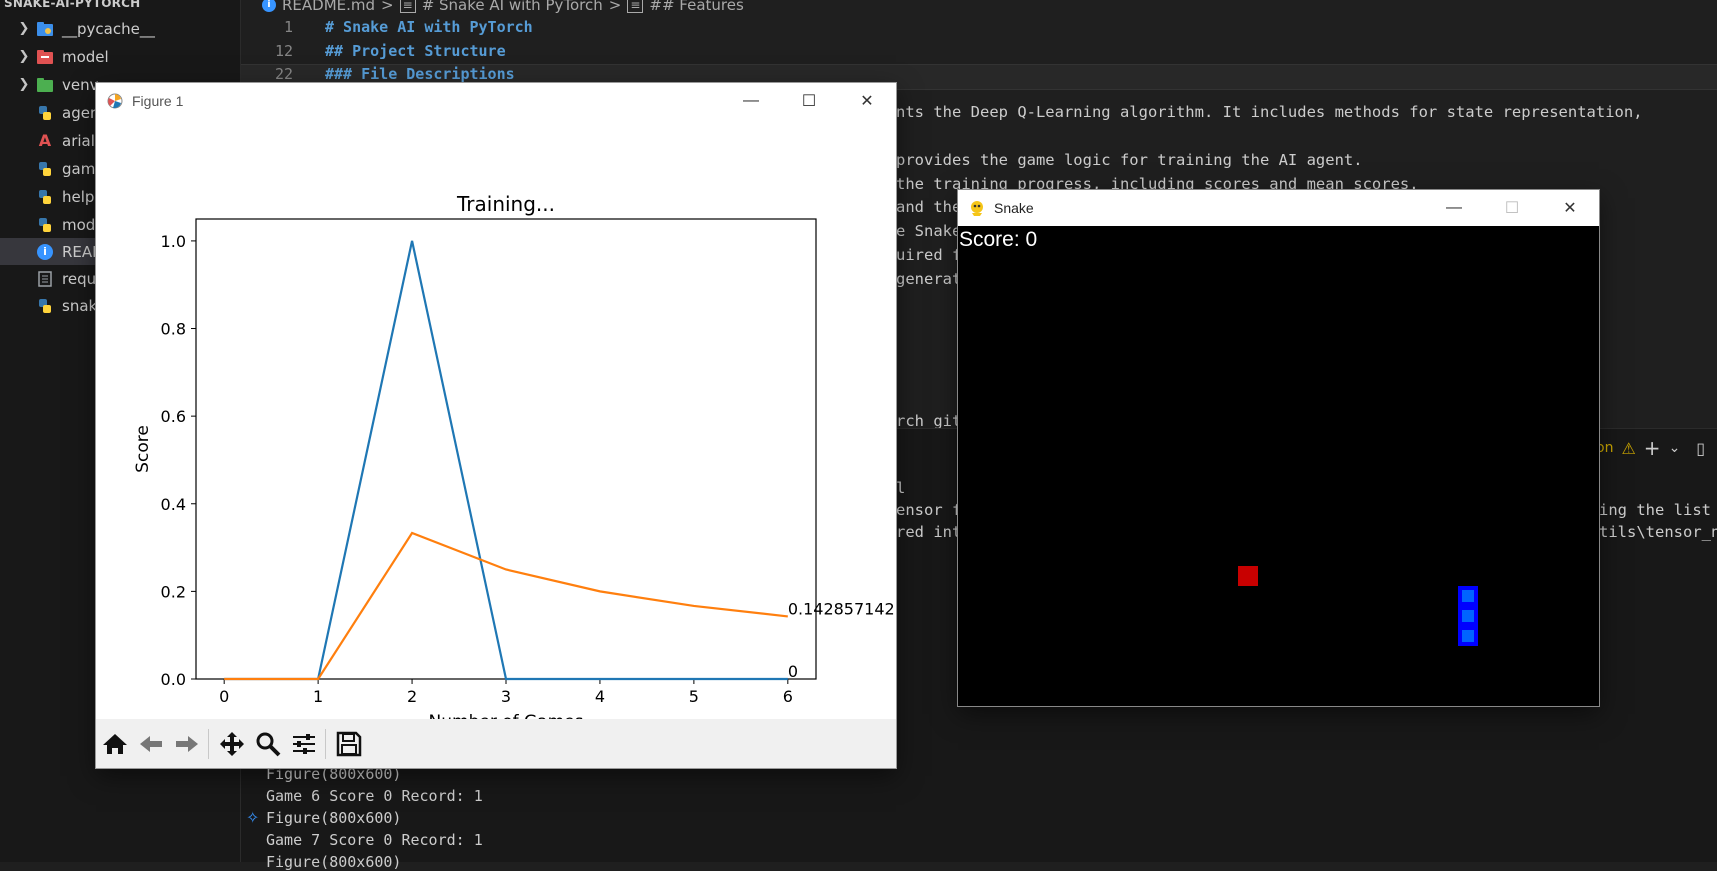  What do you see at coordinates (1700, 448) in the screenshot?
I see `split-icon: ▯` at bounding box center [1700, 448].